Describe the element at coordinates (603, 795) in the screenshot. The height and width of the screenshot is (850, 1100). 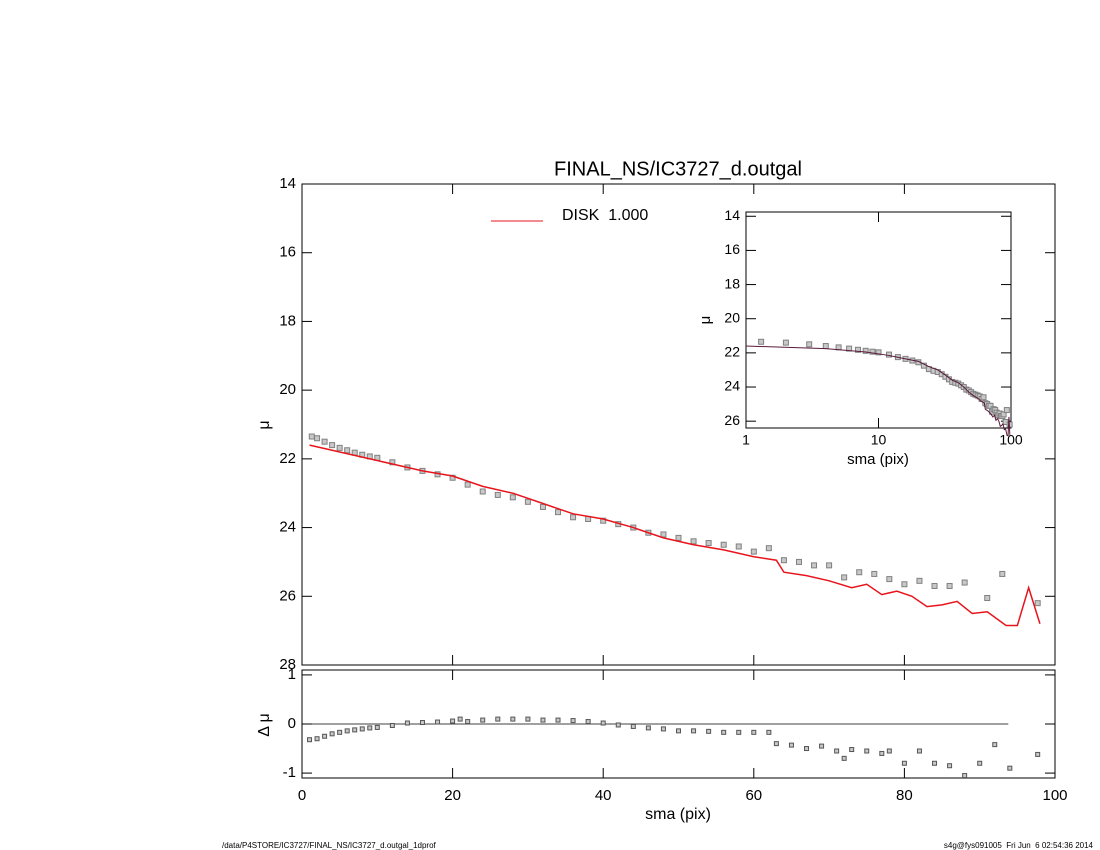
I see `x-tick-label: 40` at that location.